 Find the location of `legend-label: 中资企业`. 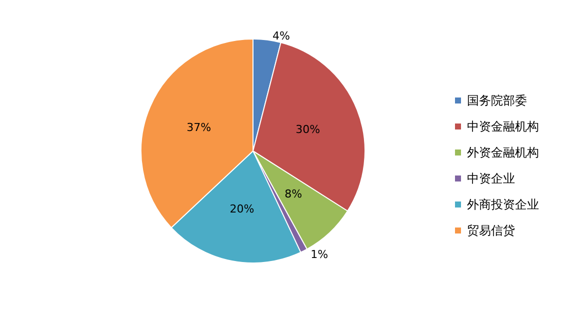

legend-label: 中资企业 is located at coordinates (491, 179).